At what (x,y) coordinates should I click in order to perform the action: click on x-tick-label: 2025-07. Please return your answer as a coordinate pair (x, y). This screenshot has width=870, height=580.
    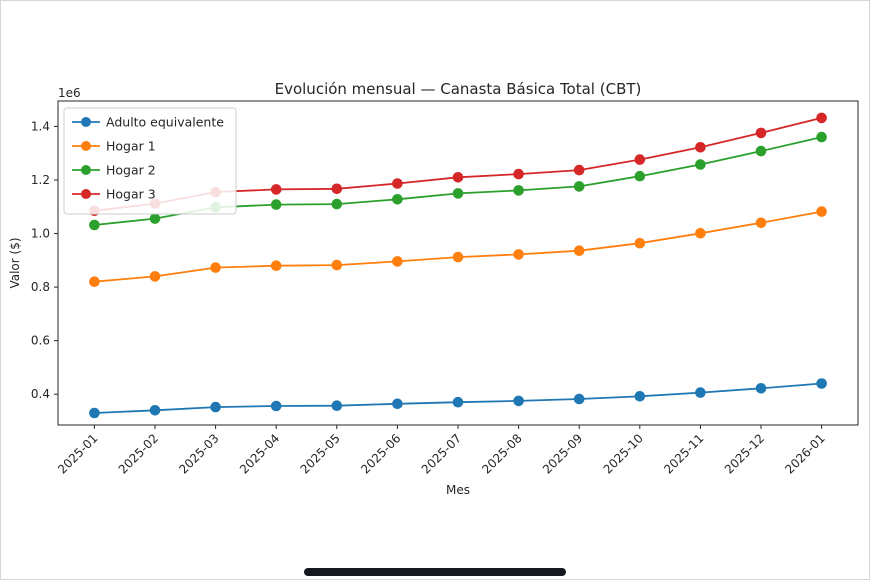
    Looking at the image, I should click on (441, 453).